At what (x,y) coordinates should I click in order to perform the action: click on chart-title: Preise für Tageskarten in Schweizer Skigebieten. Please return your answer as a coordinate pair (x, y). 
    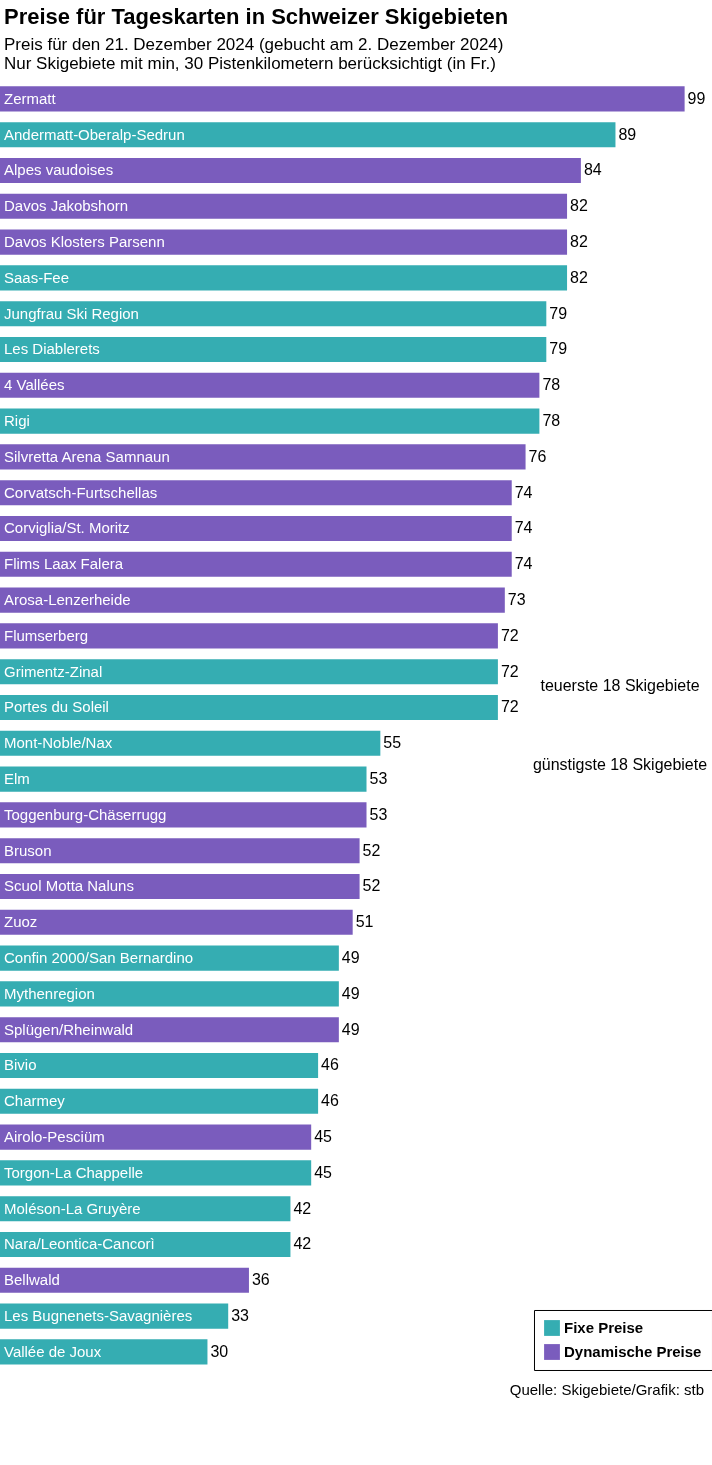
    Looking at the image, I should click on (256, 16).